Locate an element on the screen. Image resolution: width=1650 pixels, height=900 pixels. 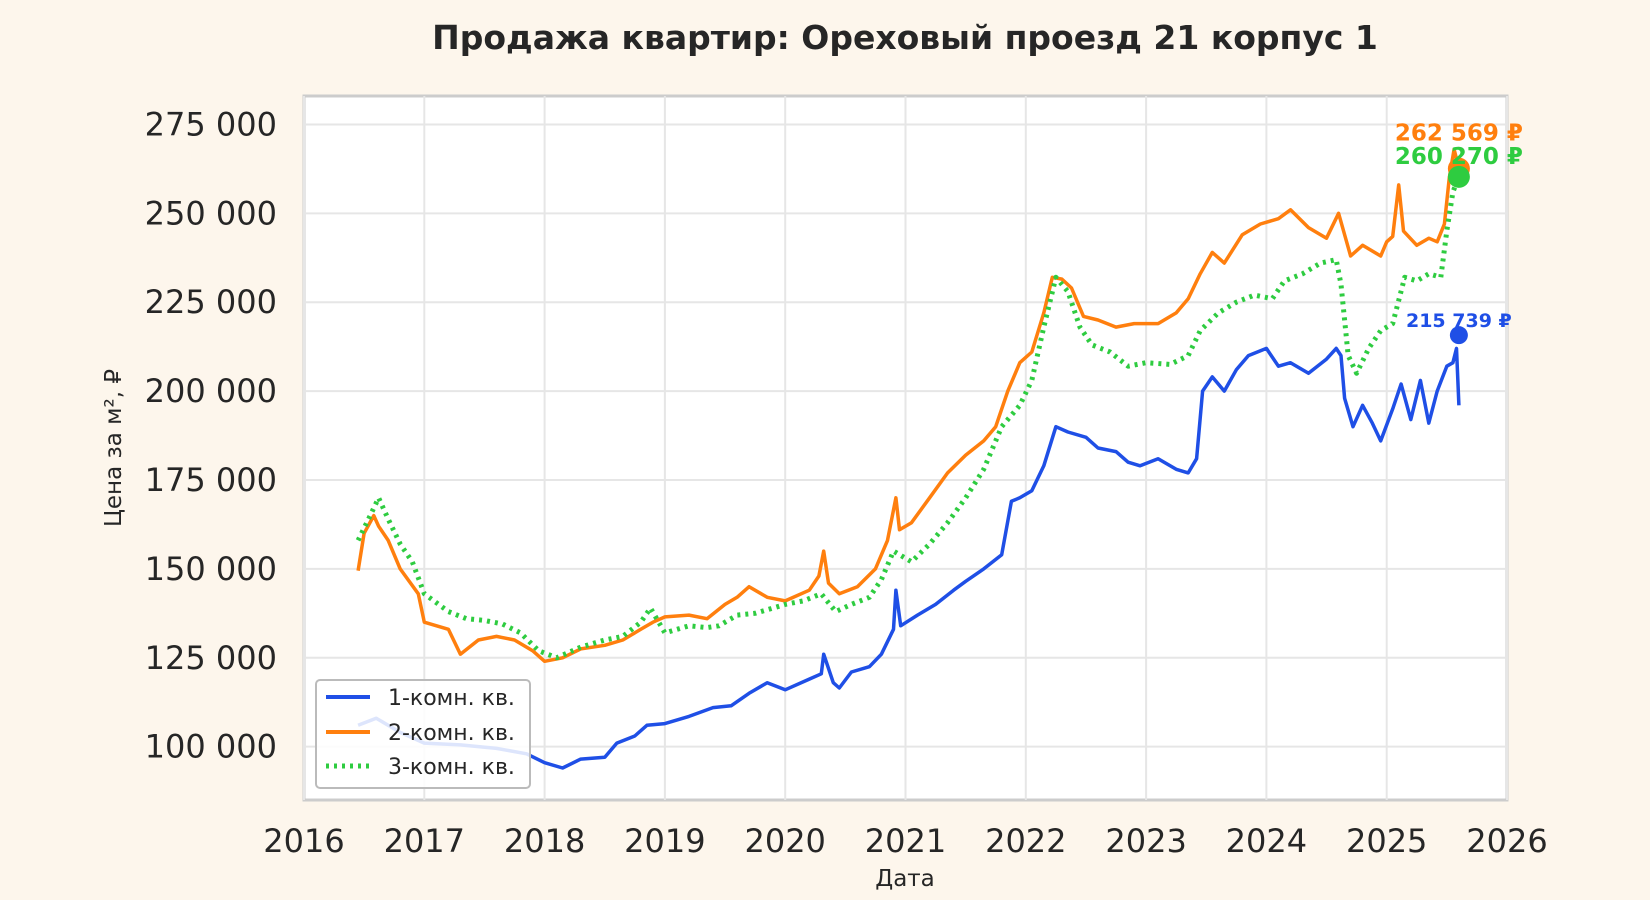
x-tick-label: 2020 is located at coordinates (784, 841).